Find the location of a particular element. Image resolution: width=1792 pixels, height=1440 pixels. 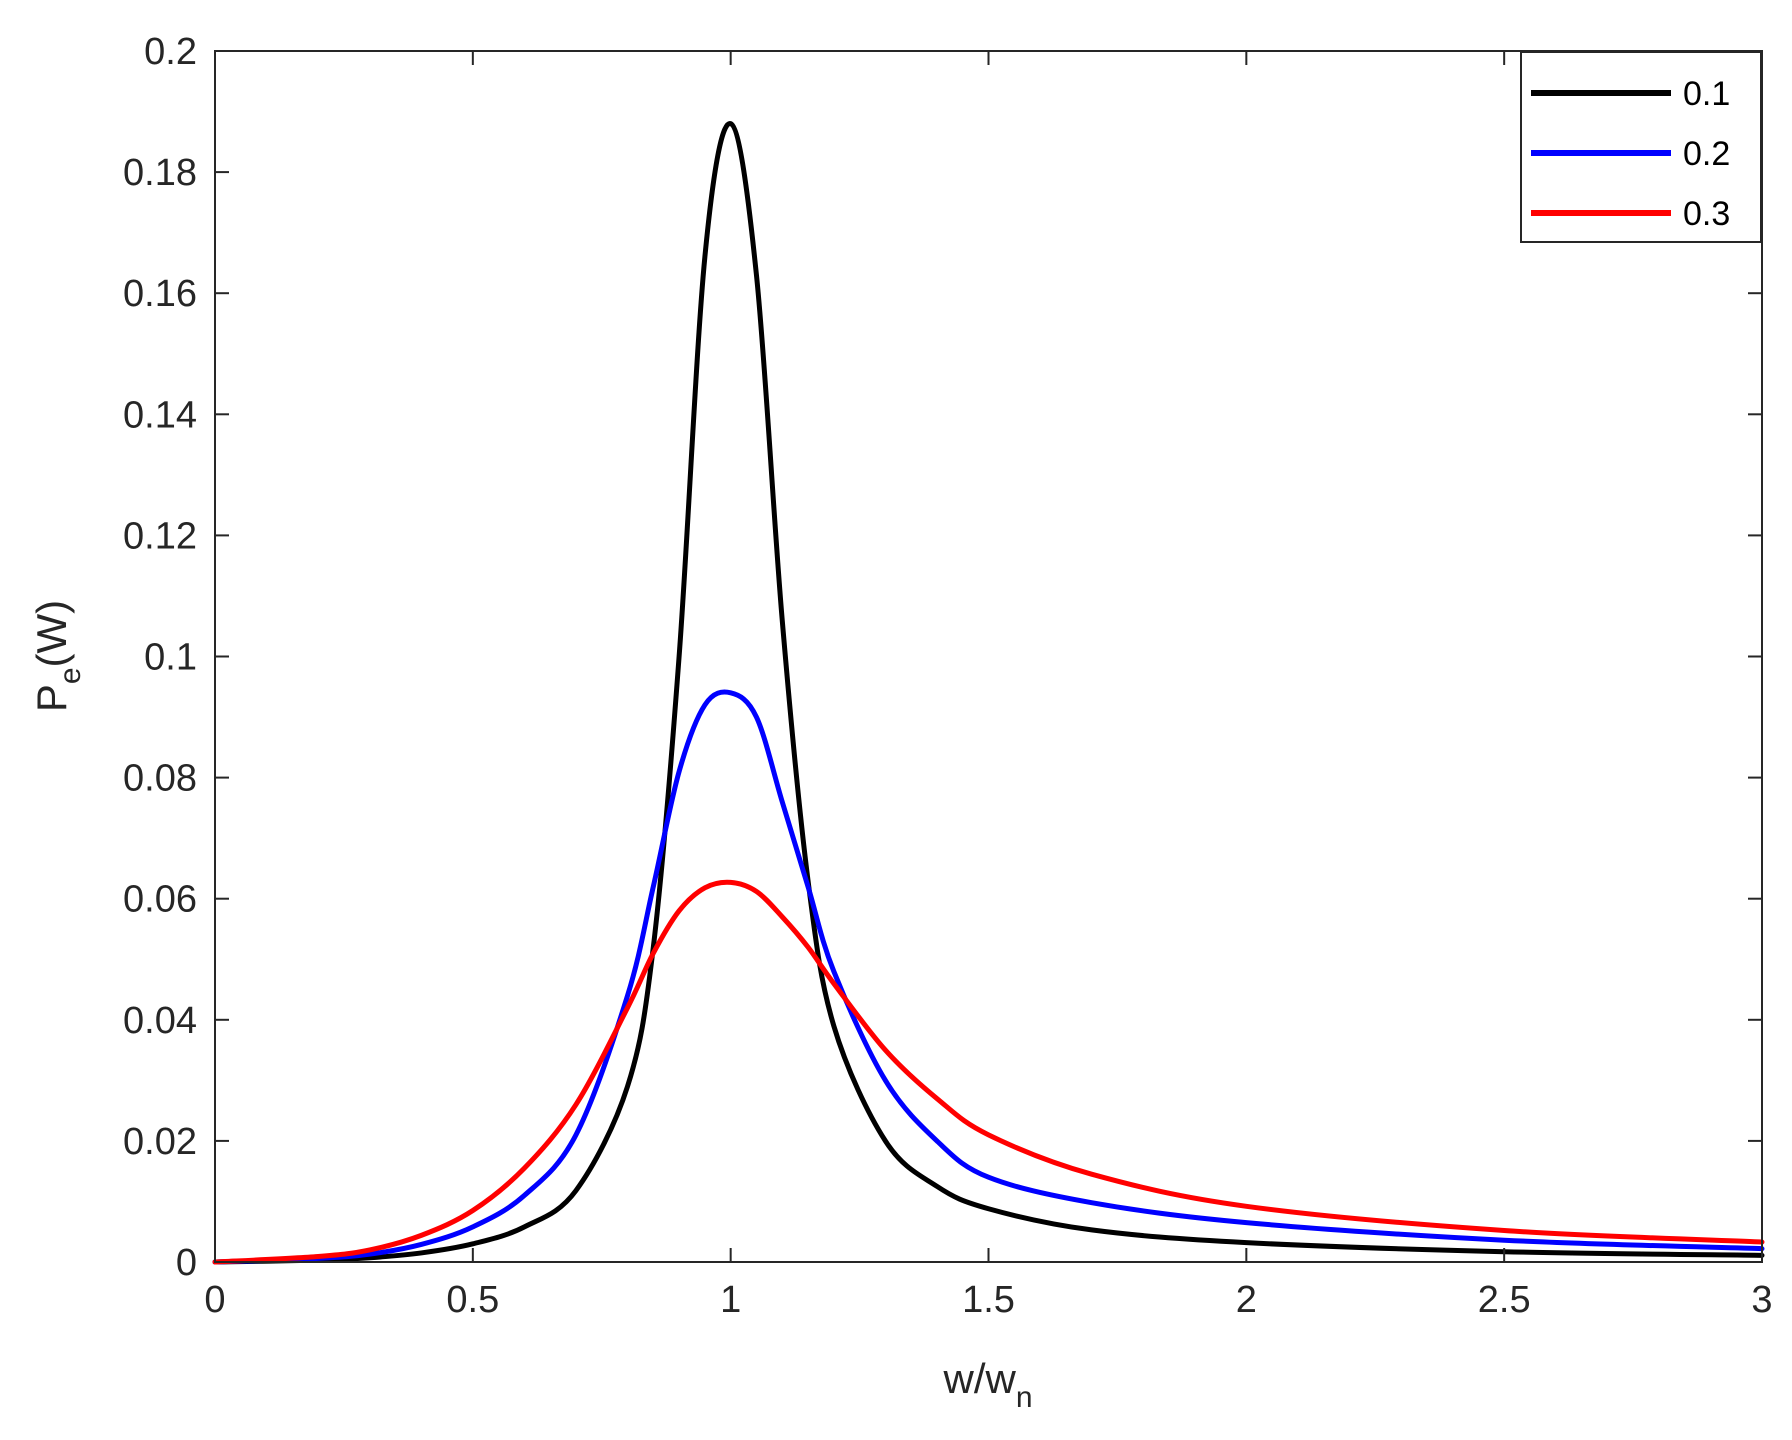

legend: 0.1 0.2 0.3 is located at coordinates (1641, 147).